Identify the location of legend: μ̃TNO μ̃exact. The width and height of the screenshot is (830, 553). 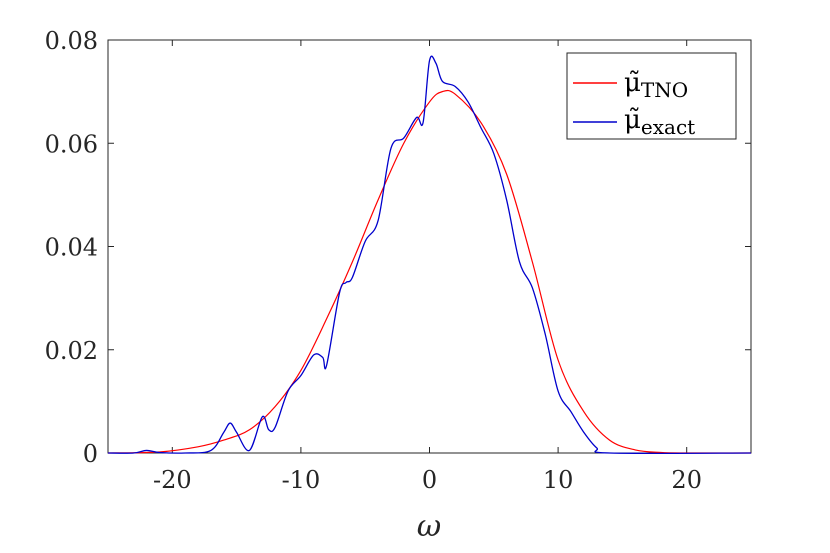
(651, 96).